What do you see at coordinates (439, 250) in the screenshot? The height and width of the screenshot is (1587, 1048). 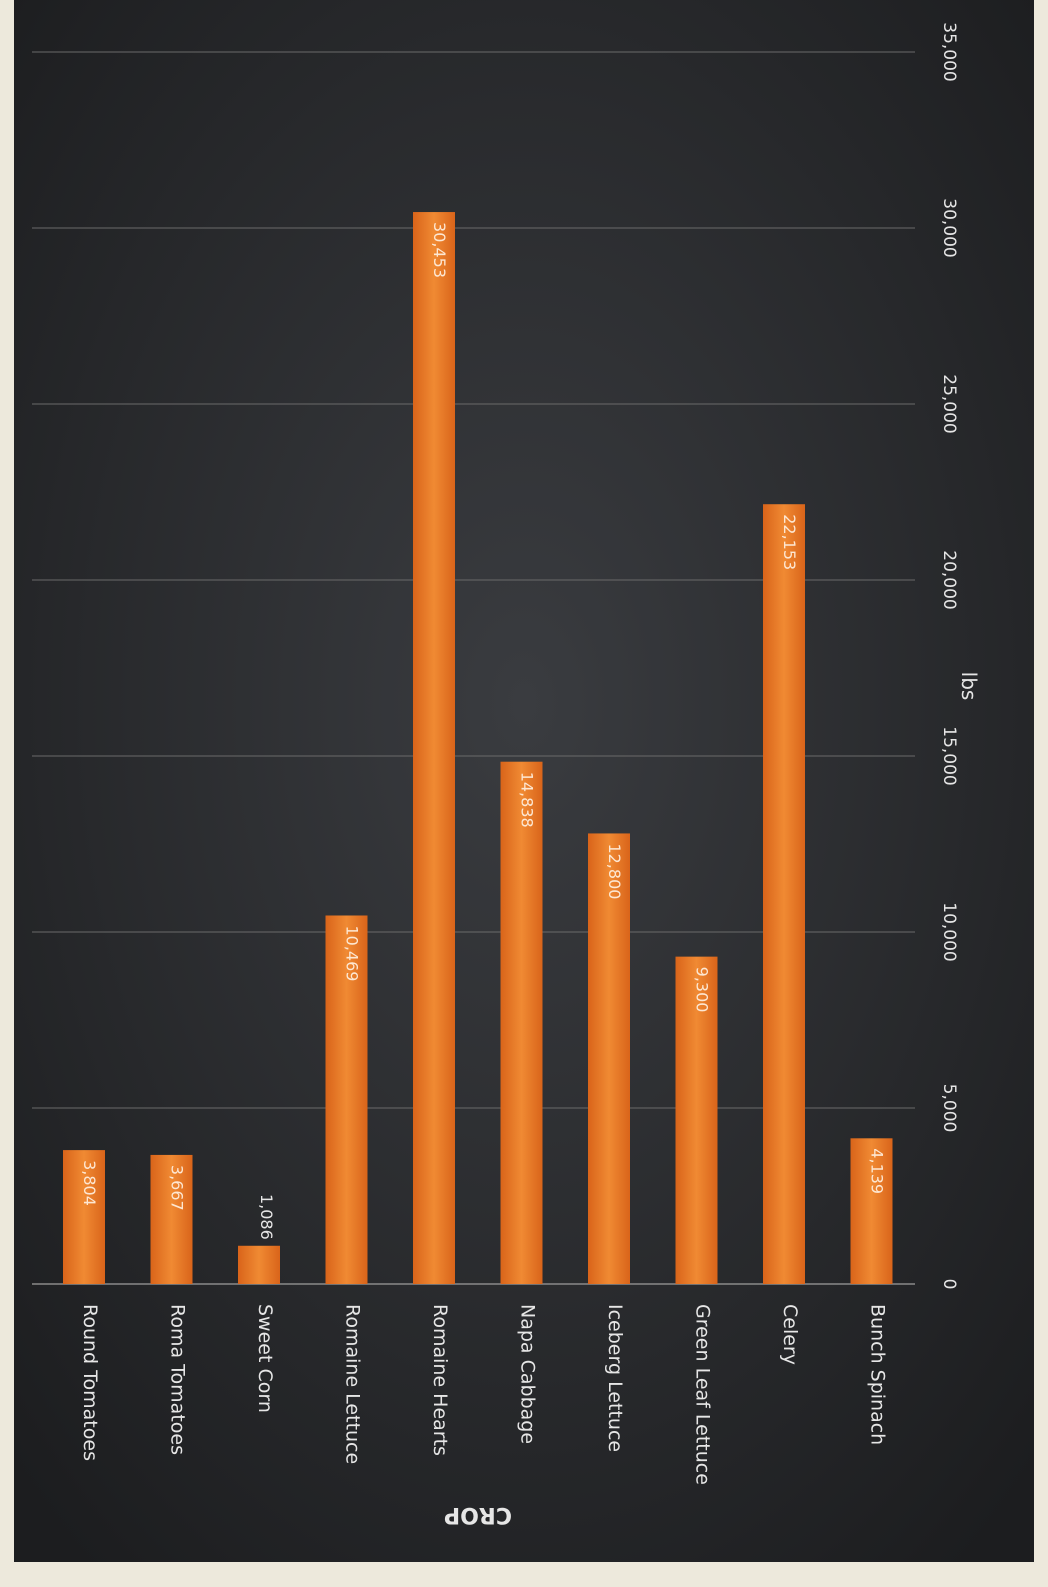 I see `data-label: 30,453` at bounding box center [439, 250].